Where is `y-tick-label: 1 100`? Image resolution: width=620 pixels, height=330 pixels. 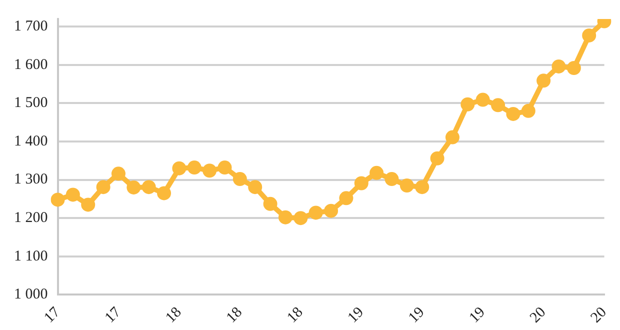
y-tick-label: 1 100 is located at coordinates (31, 256).